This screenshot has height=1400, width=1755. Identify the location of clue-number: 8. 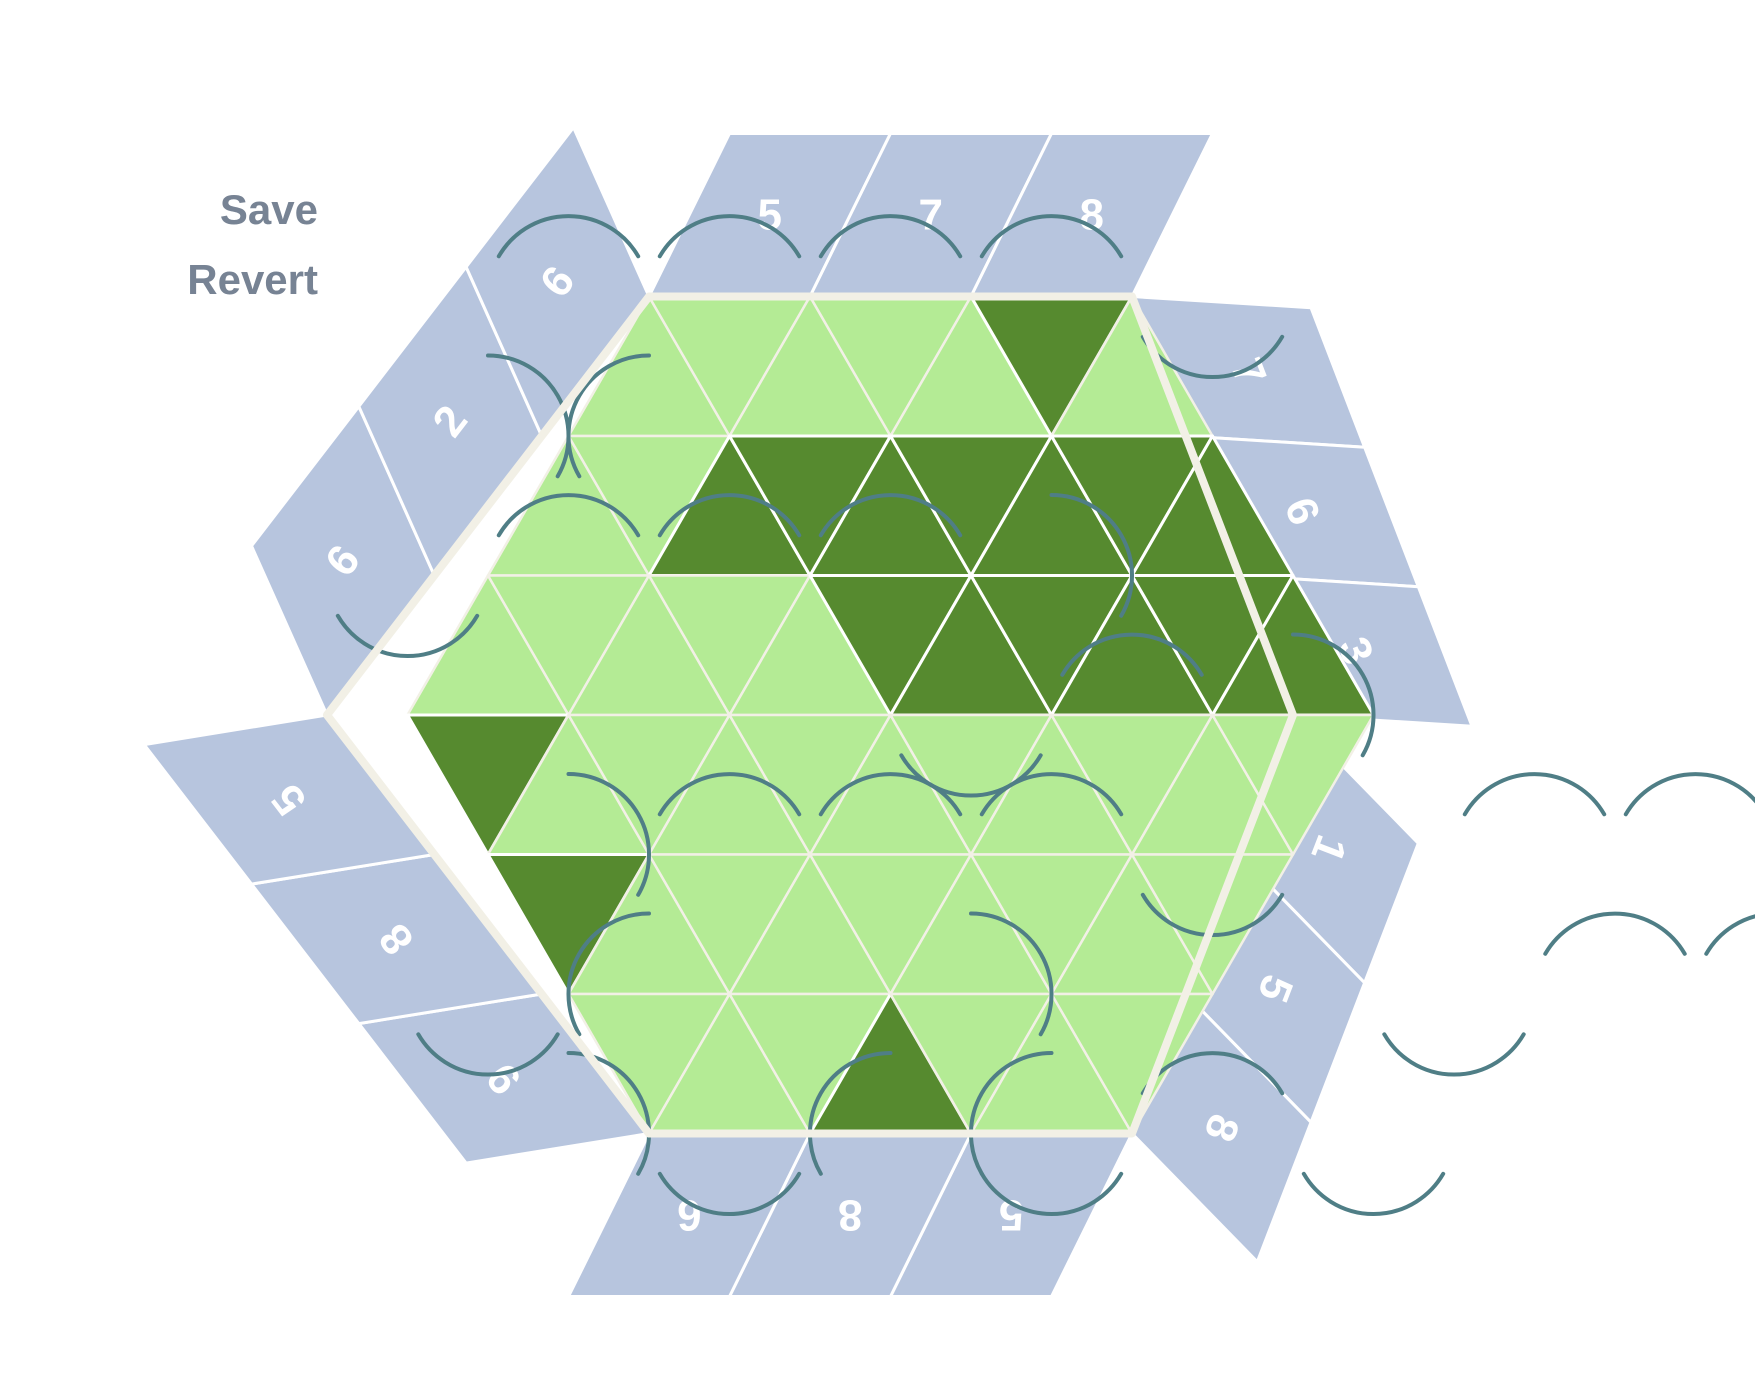
(850, 1215).